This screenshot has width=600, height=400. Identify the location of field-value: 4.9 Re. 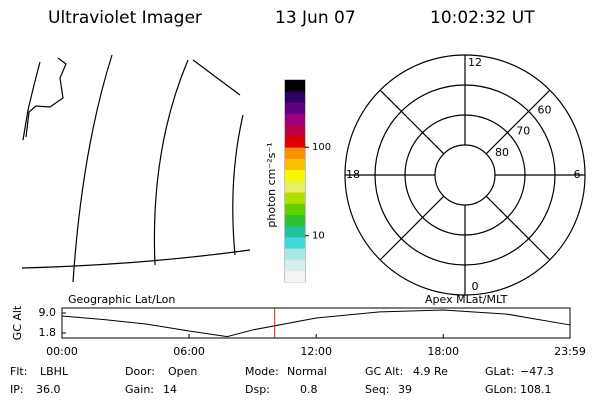
(430, 371).